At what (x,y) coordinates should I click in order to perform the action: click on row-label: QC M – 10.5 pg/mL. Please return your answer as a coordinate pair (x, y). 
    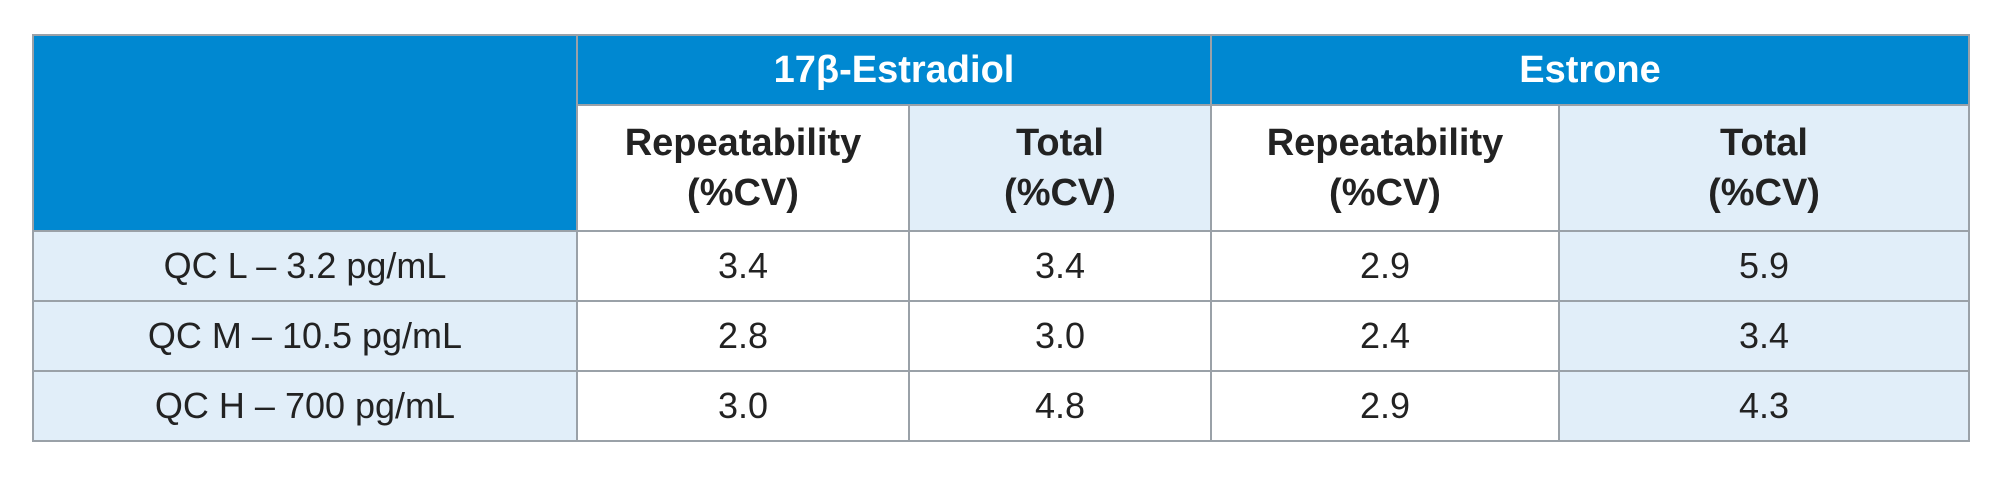
    Looking at the image, I should click on (305, 336).